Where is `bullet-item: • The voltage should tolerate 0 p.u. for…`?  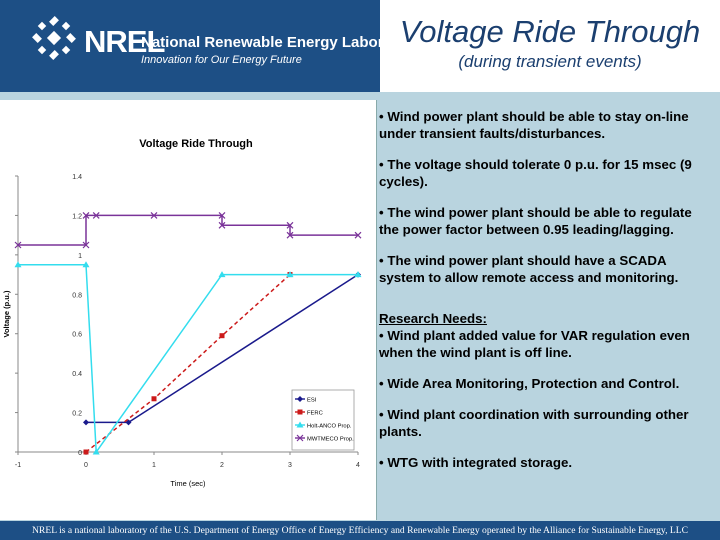 bullet-item: • The voltage should tolerate 0 p.u. for… is located at coordinates (535, 173).